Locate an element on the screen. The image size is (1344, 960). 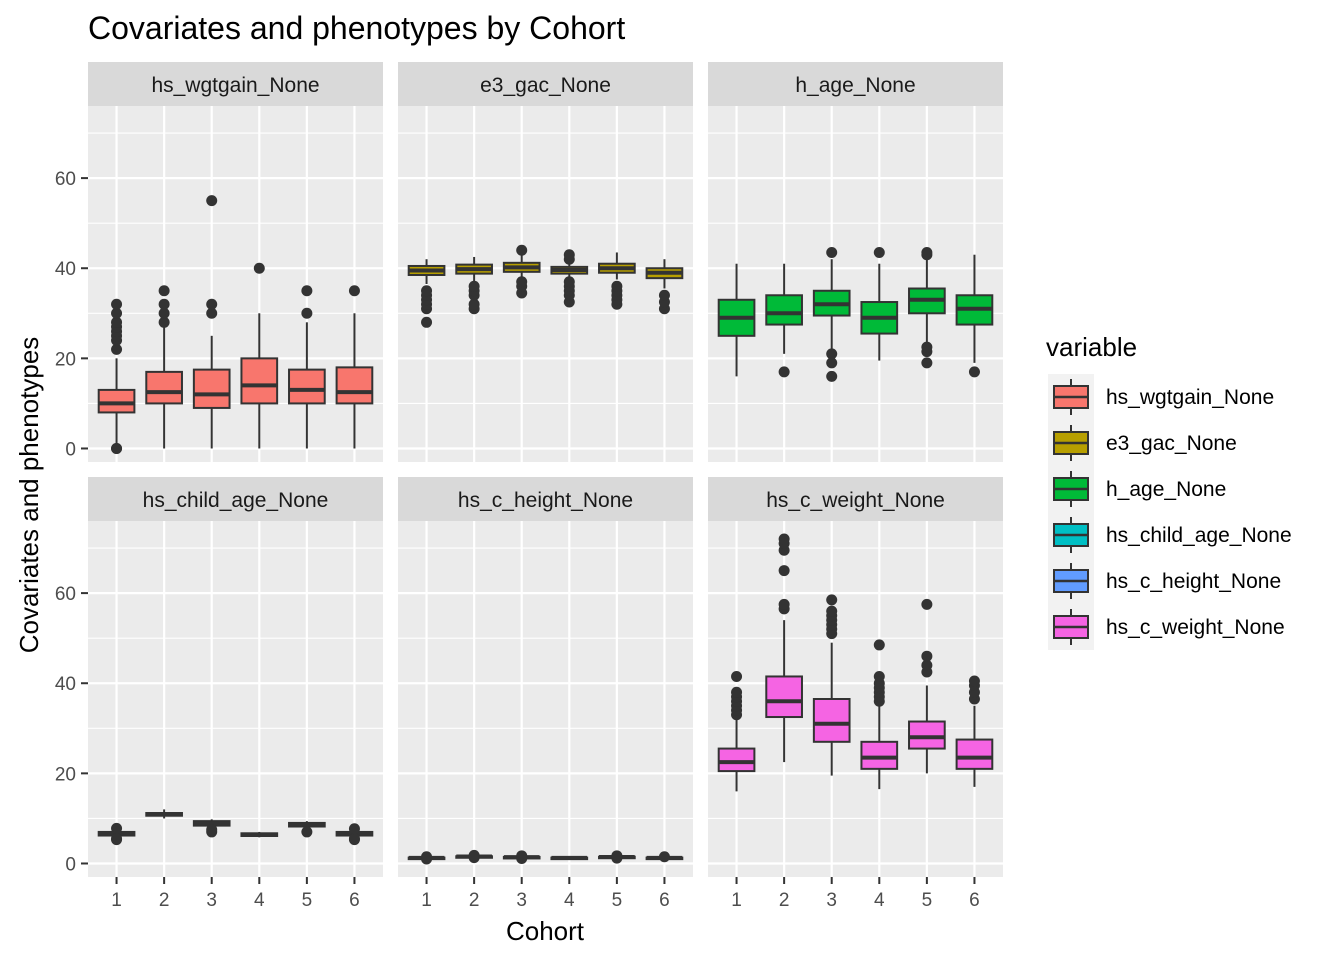
legend-entry-e3_gac_None: e3_gac_None is located at coordinates (1142, 443).